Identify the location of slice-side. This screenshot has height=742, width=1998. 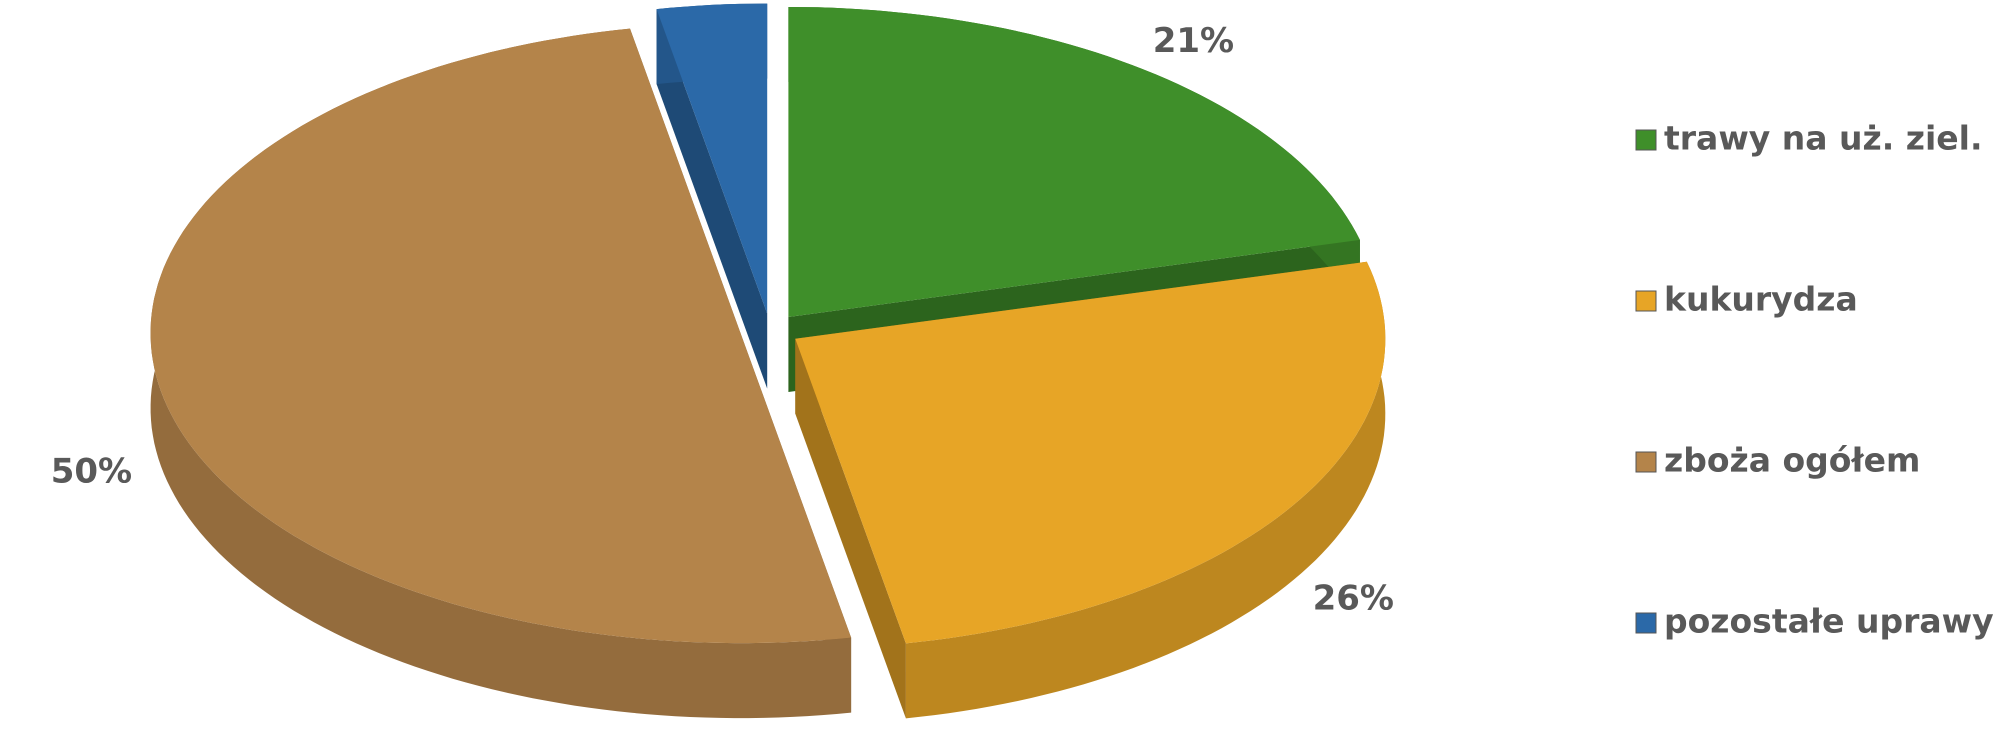
(1145, 490).